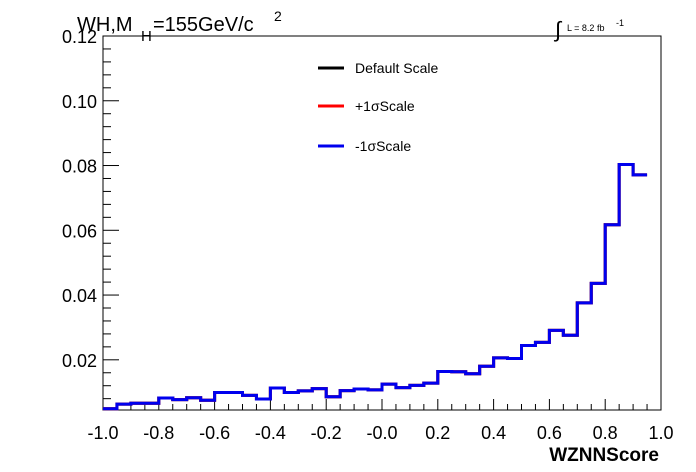  I want to click on legend: Default Scale +1σScale -1σScale, so click(378, 107).